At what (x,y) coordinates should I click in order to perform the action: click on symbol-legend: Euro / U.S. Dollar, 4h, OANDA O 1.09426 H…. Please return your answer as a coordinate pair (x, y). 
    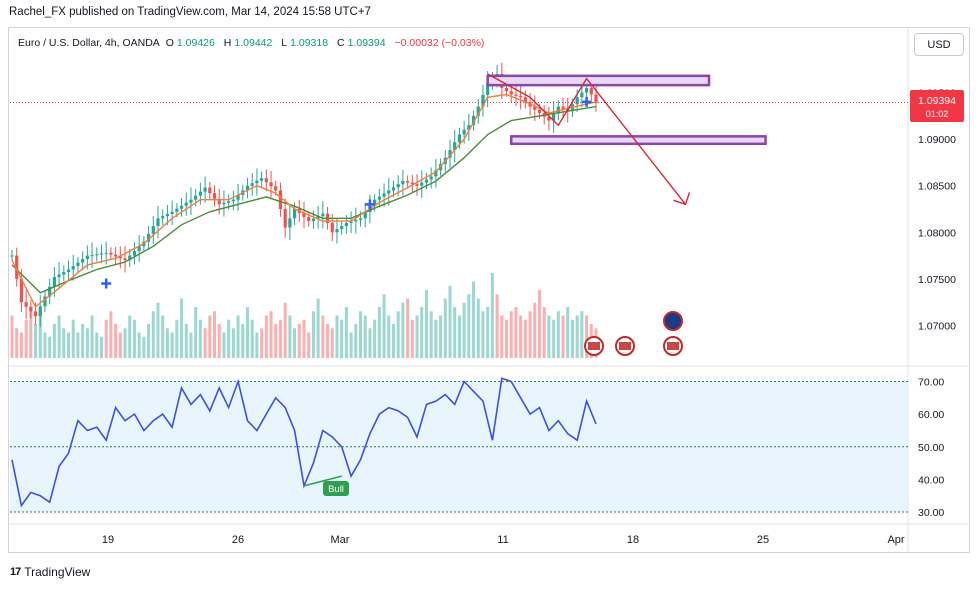
    Looking at the image, I should click on (252, 43).